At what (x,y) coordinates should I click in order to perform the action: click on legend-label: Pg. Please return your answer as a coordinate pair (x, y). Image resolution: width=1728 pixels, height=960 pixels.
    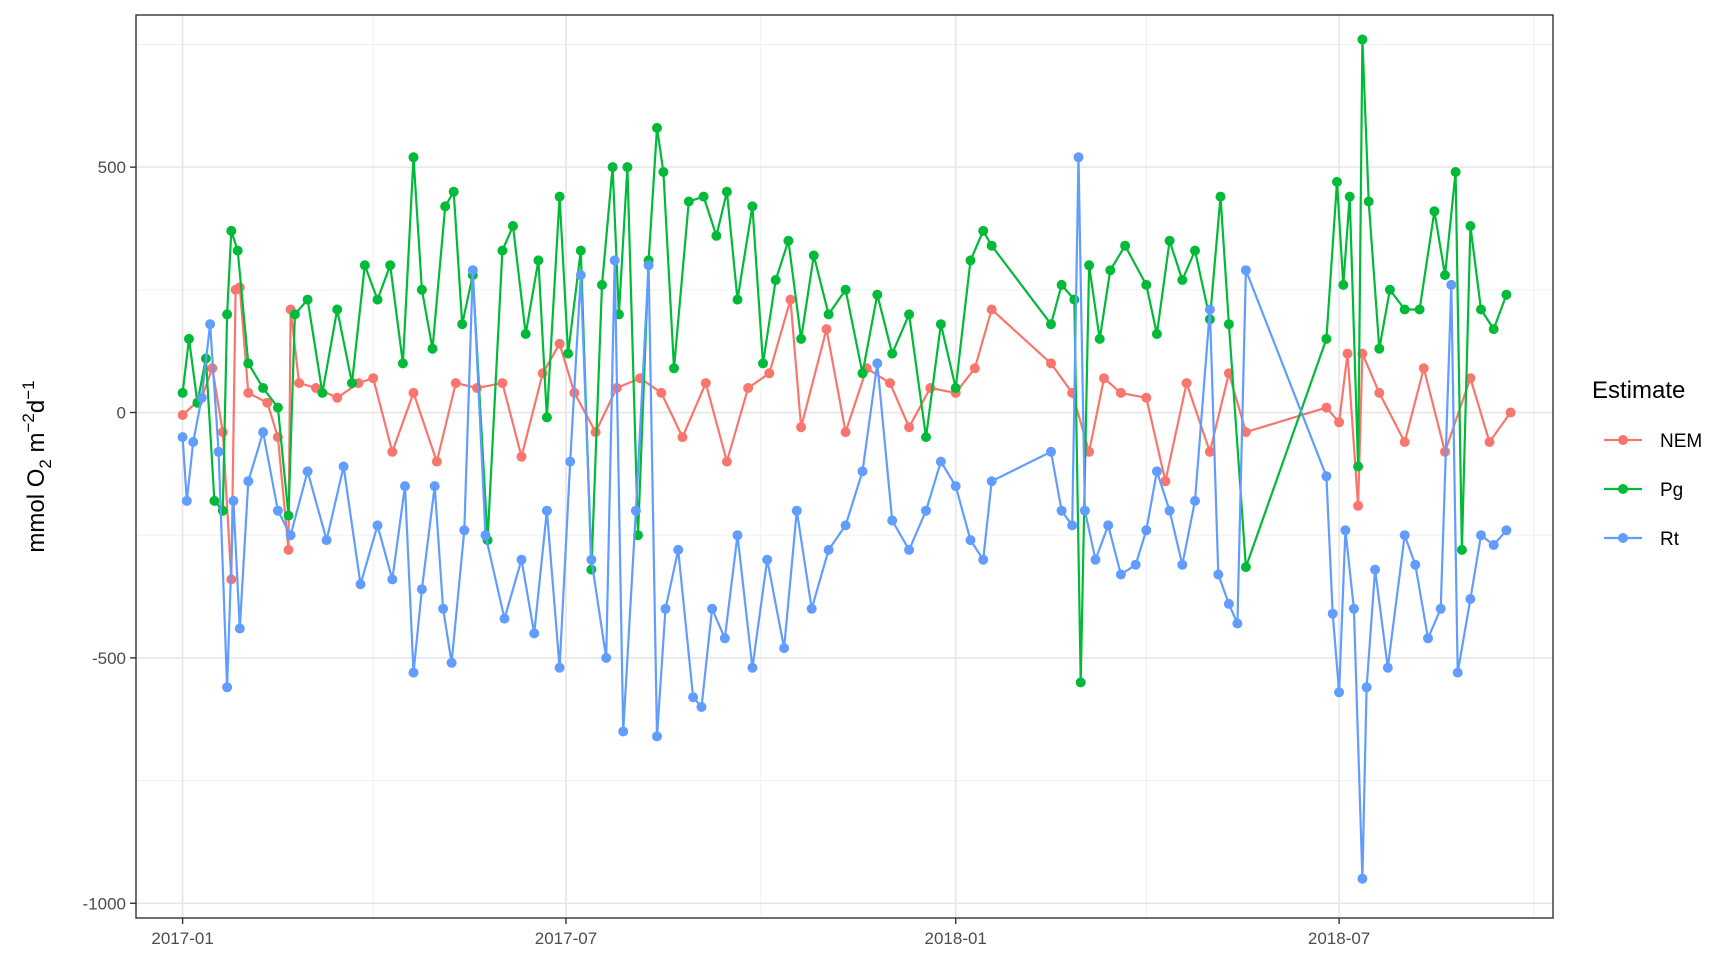
    Looking at the image, I should click on (1671, 490).